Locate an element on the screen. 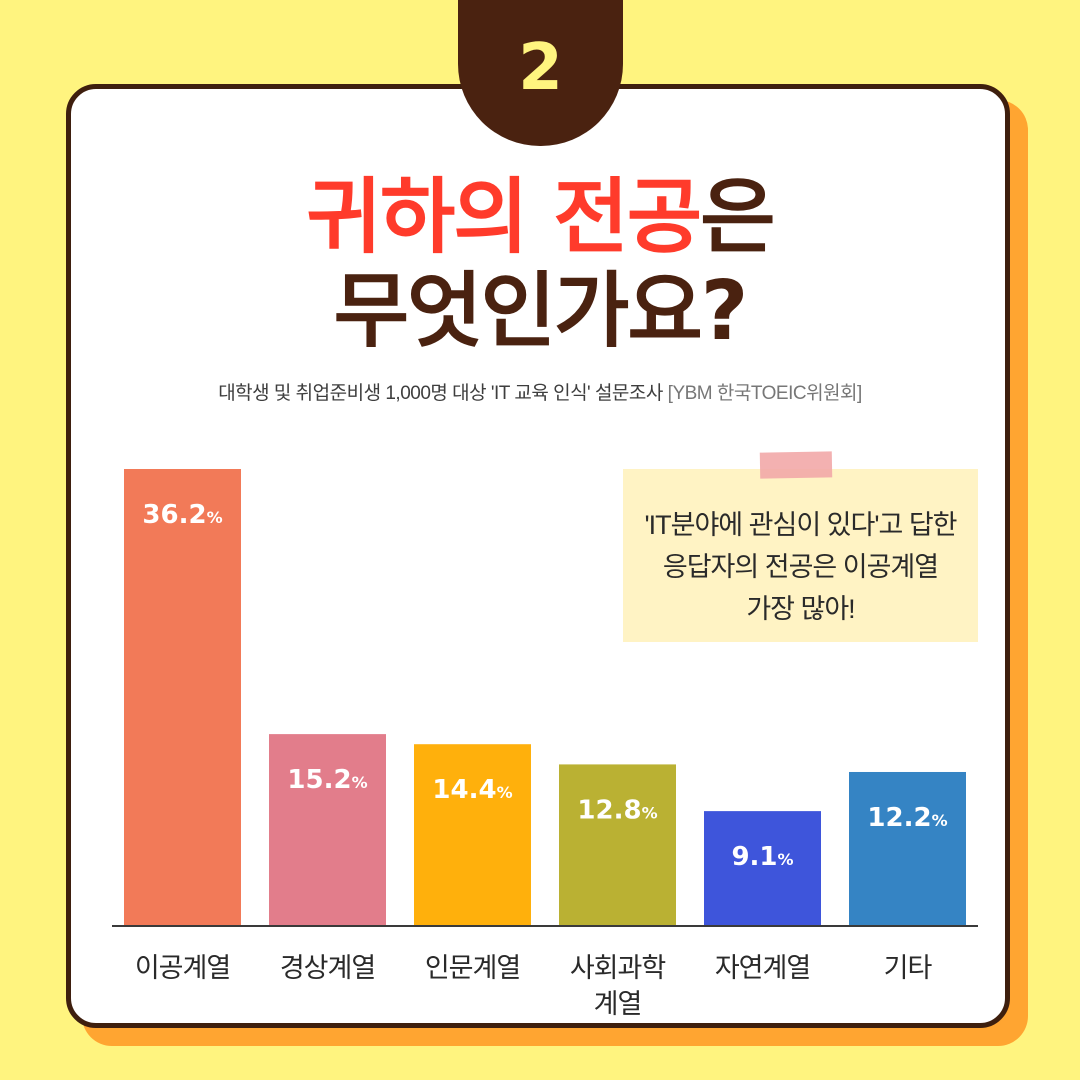 This screenshot has width=1080, height=1080. note-line-2: 응답자의 전공은 이공계열 is located at coordinates (800, 567).